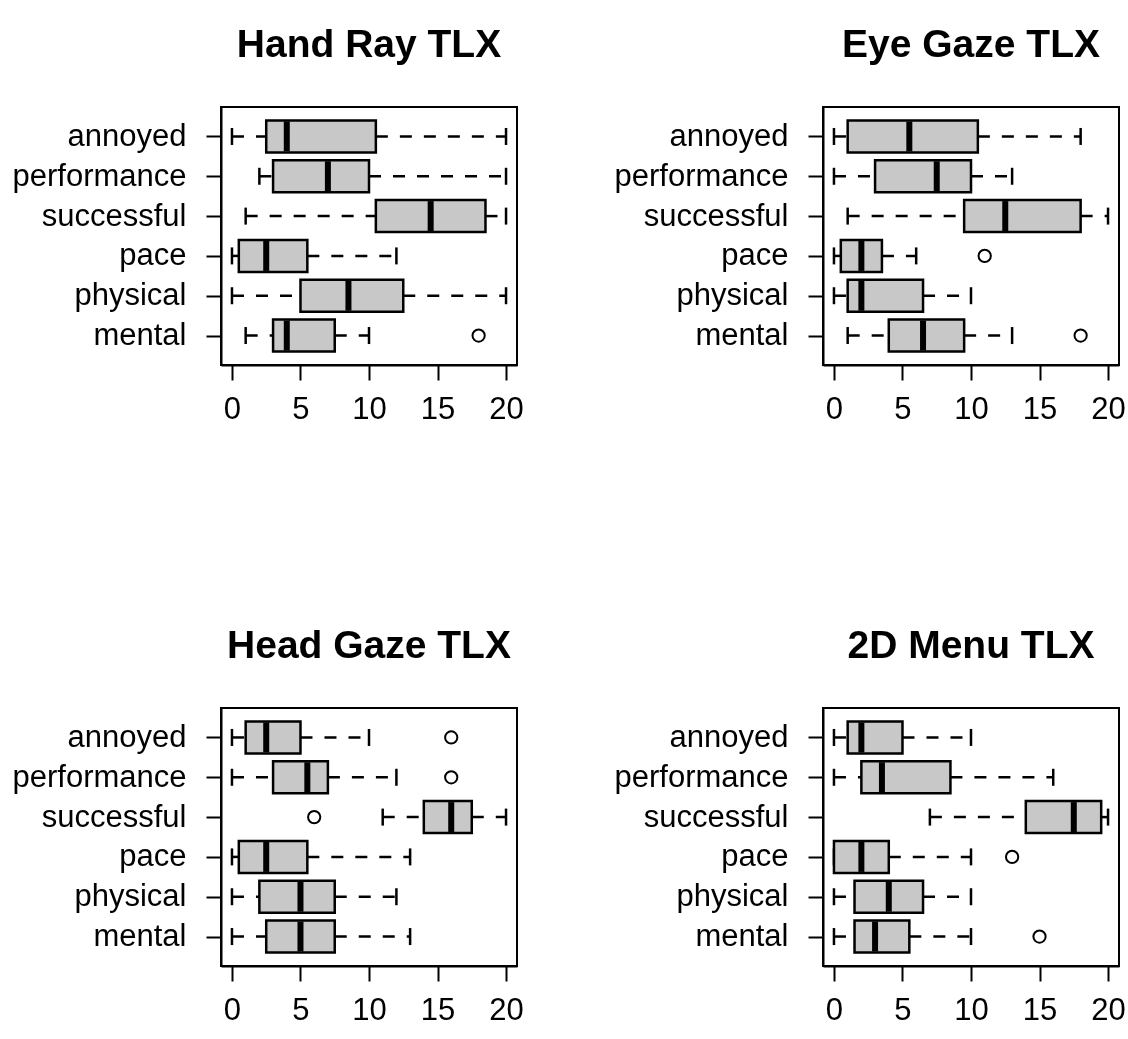 The image size is (1128, 1039). I want to click on chart-title: 2D Menu TLX, so click(971, 644).